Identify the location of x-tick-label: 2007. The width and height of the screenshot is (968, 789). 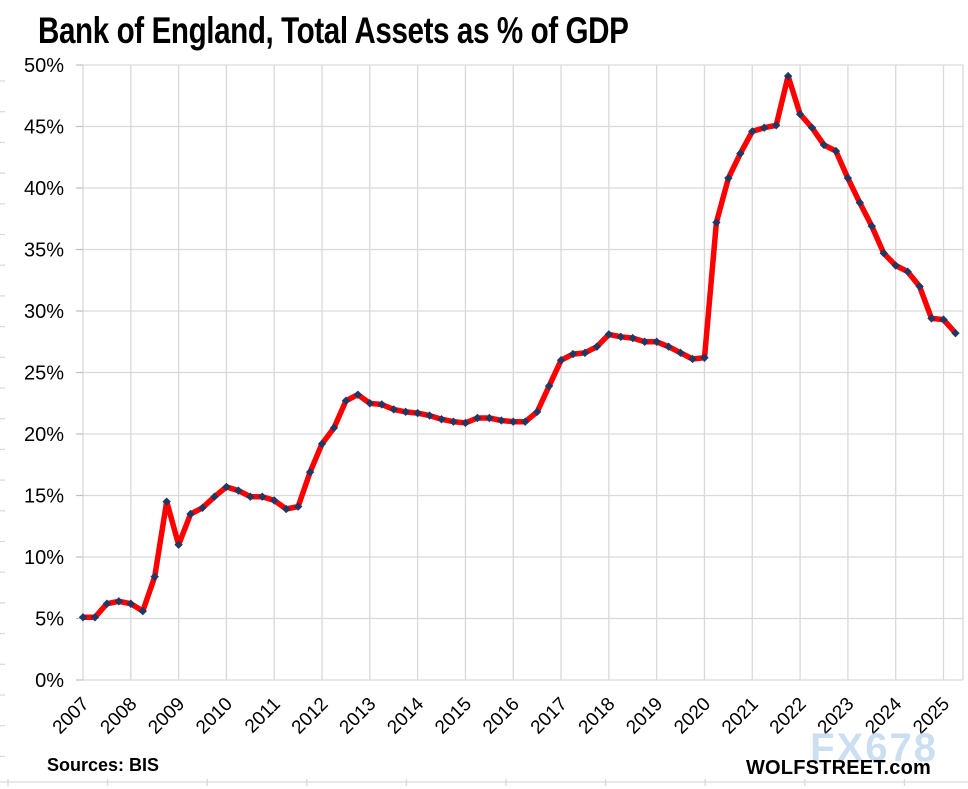
(71, 716).